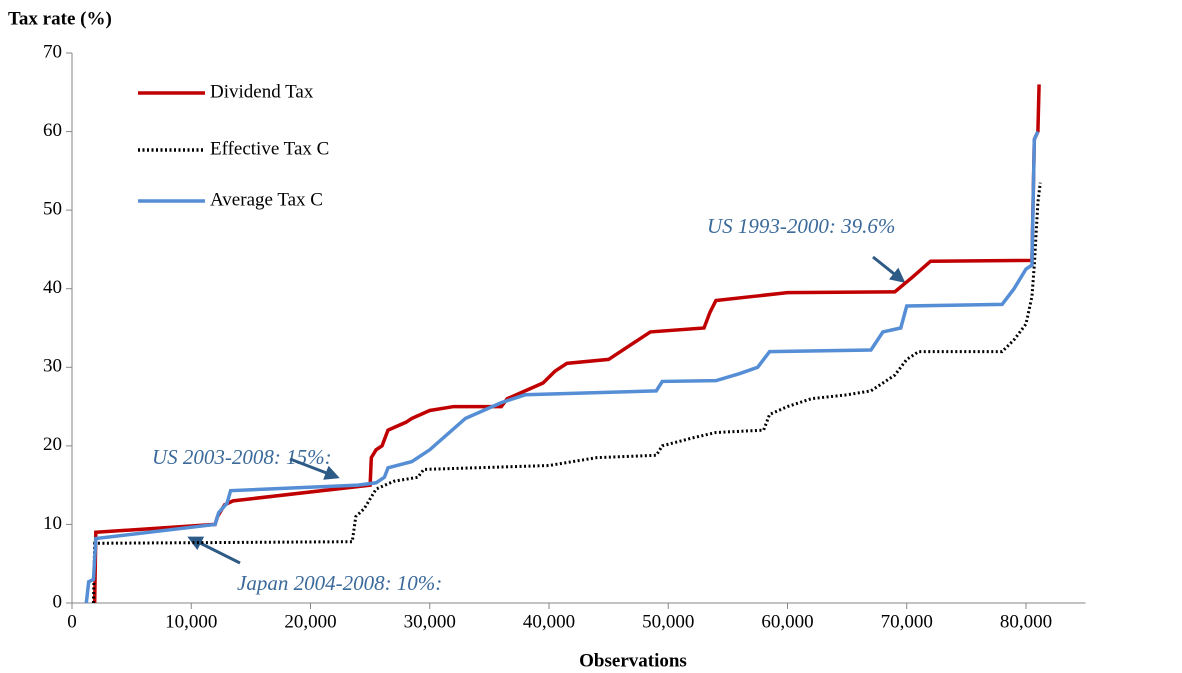 The width and height of the screenshot is (1182, 673). Describe the element at coordinates (1026, 621) in the screenshot. I see `x-tick-label: 80,000` at that location.